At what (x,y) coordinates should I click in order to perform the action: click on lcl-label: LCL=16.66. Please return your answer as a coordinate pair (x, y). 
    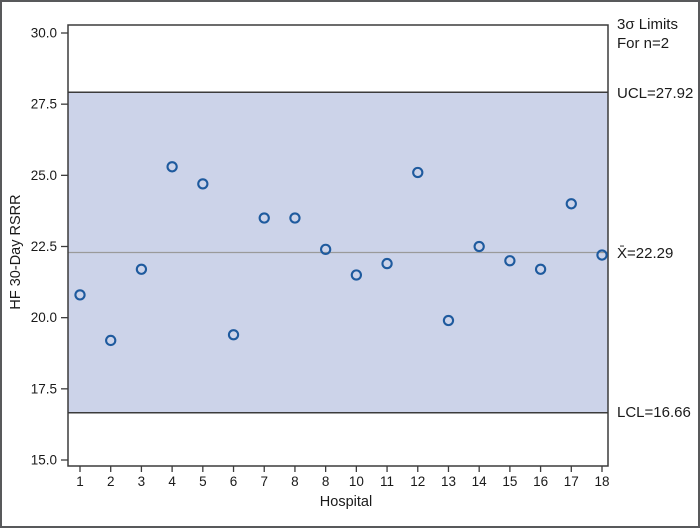
    Looking at the image, I should click on (654, 412).